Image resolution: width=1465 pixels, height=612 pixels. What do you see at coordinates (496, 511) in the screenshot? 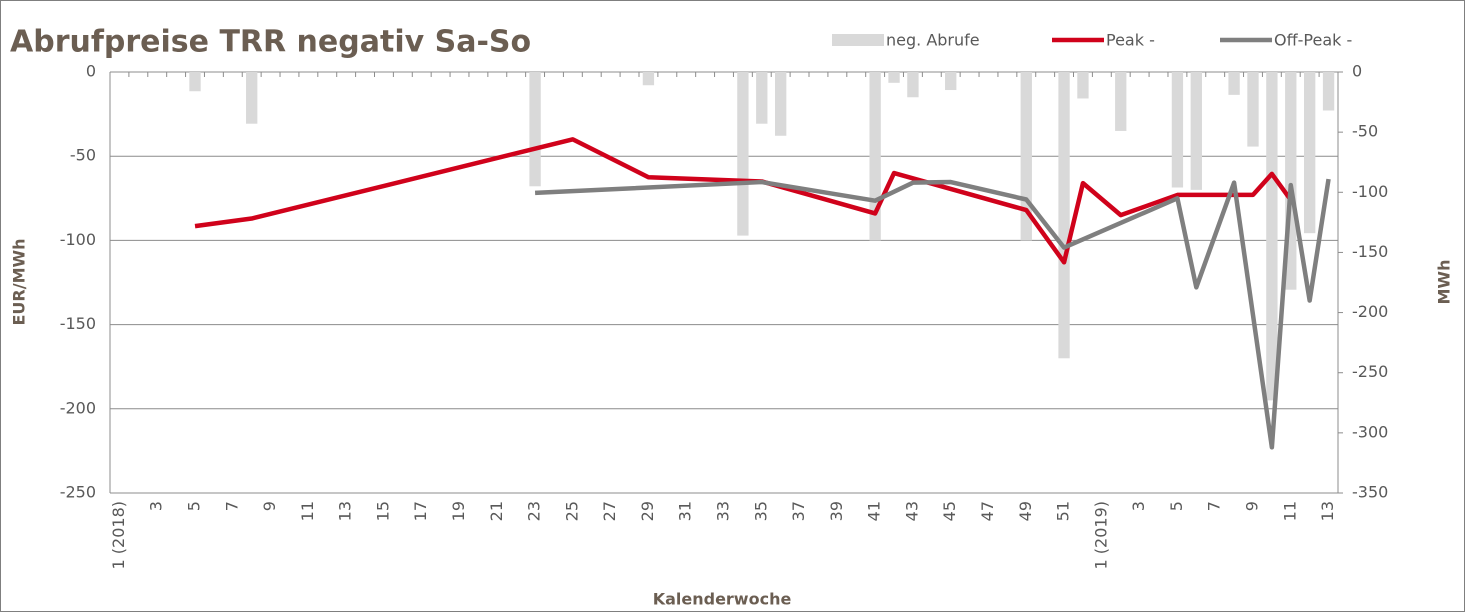
I see `x-tick-label: 21` at bounding box center [496, 511].